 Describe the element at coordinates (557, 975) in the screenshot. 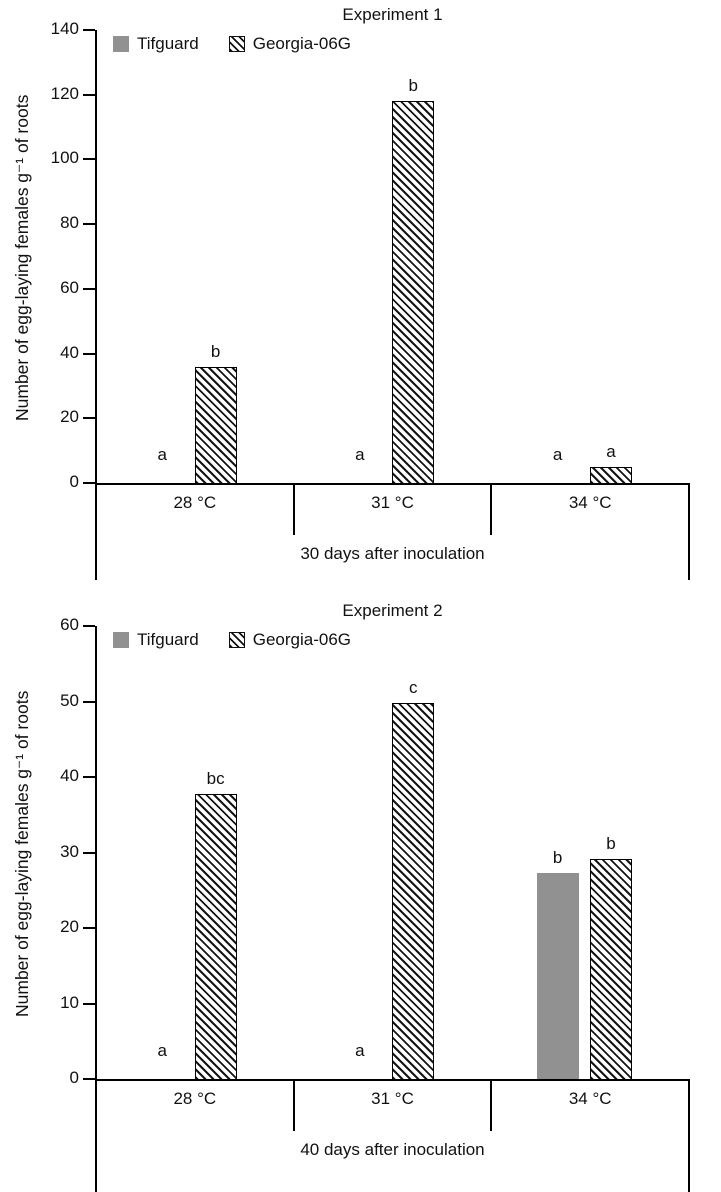

I see `bar-tifguard` at that location.